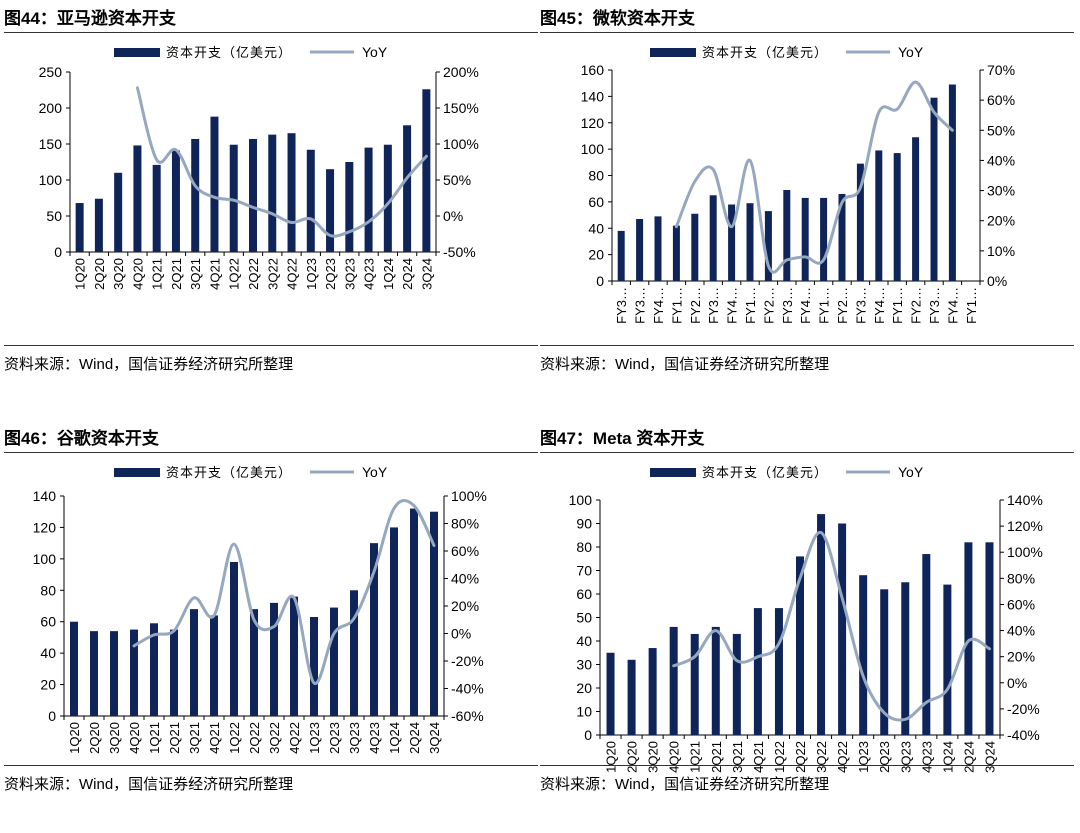  Describe the element at coordinates (821, 757) in the screenshot. I see `x-tick-label: 3Q22` at that location.